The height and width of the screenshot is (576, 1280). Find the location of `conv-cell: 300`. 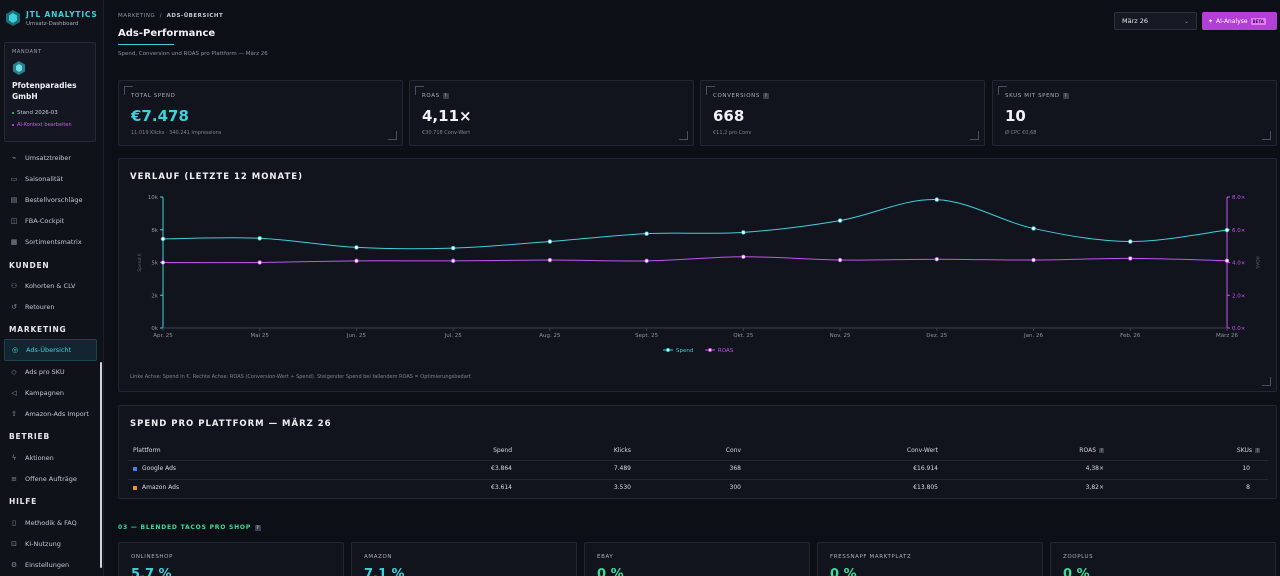

conv-cell: 300 is located at coordinates (735, 487).